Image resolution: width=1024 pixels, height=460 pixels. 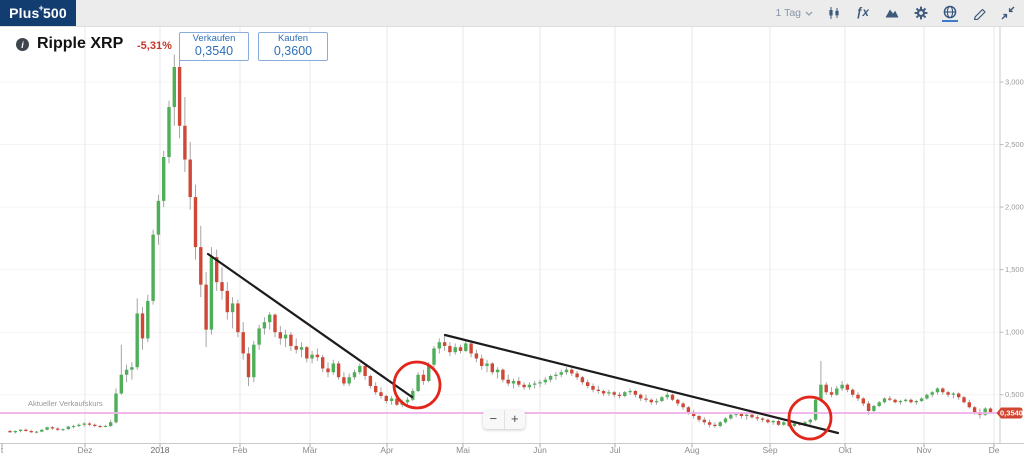 I want to click on pencil-icon, so click(x=978, y=13).